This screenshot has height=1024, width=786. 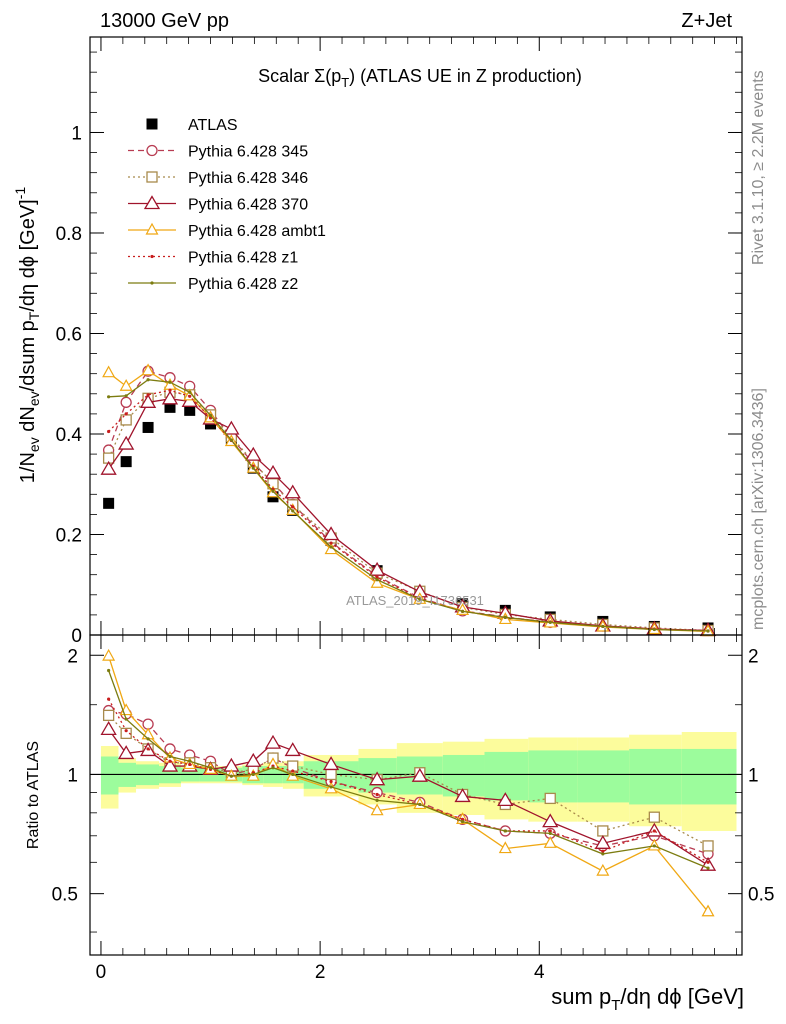 I want to click on legend-label: Pythia 6.428 346, so click(x=248, y=178).